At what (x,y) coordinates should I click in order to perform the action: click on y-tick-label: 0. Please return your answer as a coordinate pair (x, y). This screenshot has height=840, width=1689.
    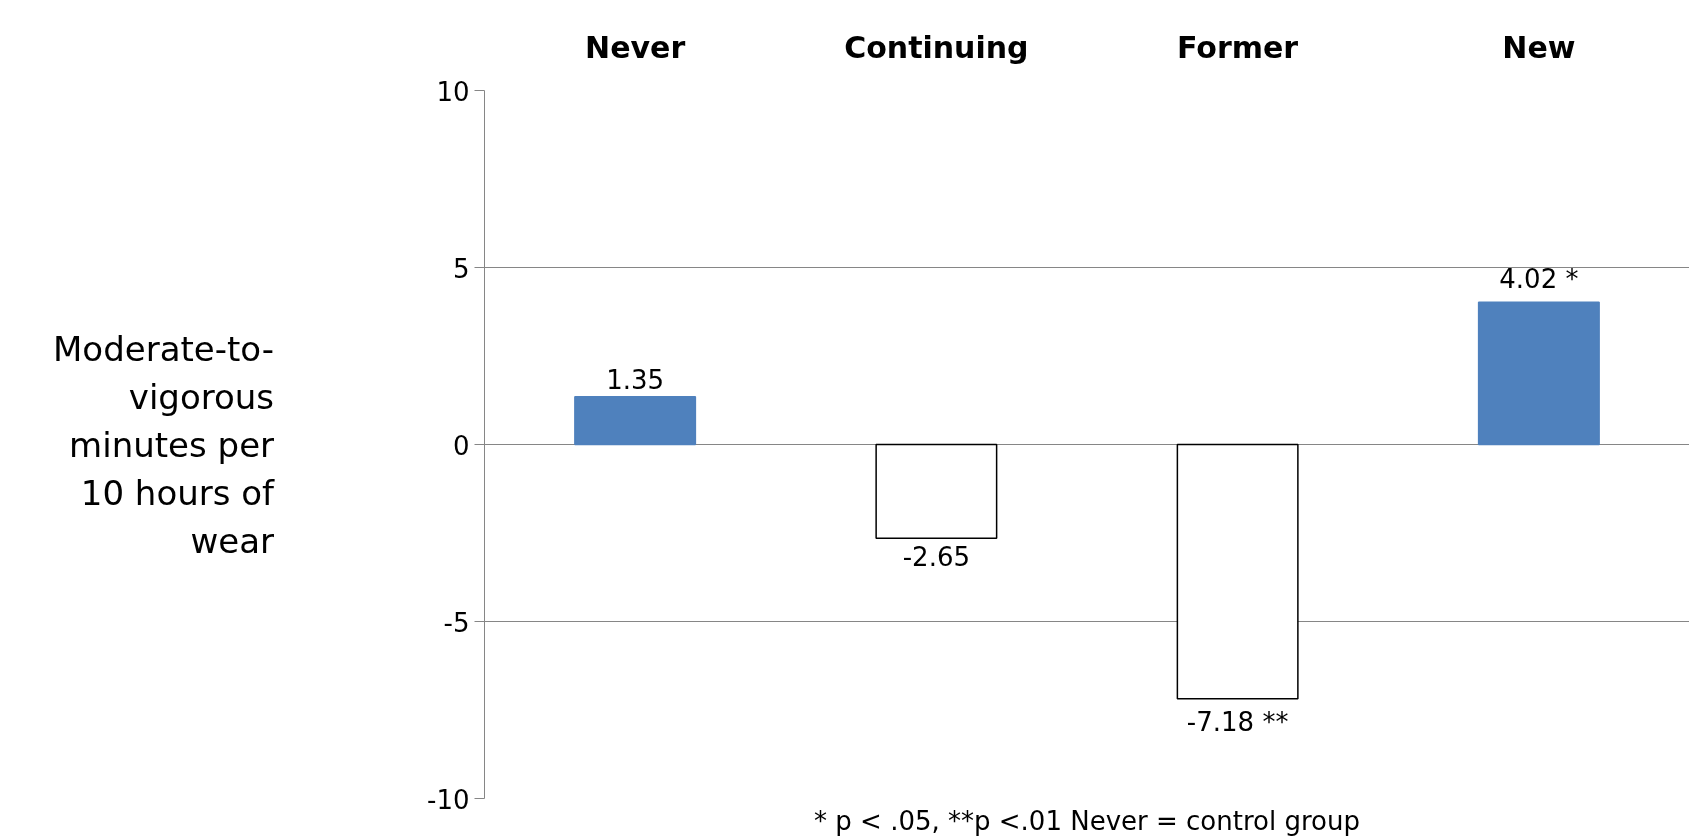
    Looking at the image, I should click on (461, 445).